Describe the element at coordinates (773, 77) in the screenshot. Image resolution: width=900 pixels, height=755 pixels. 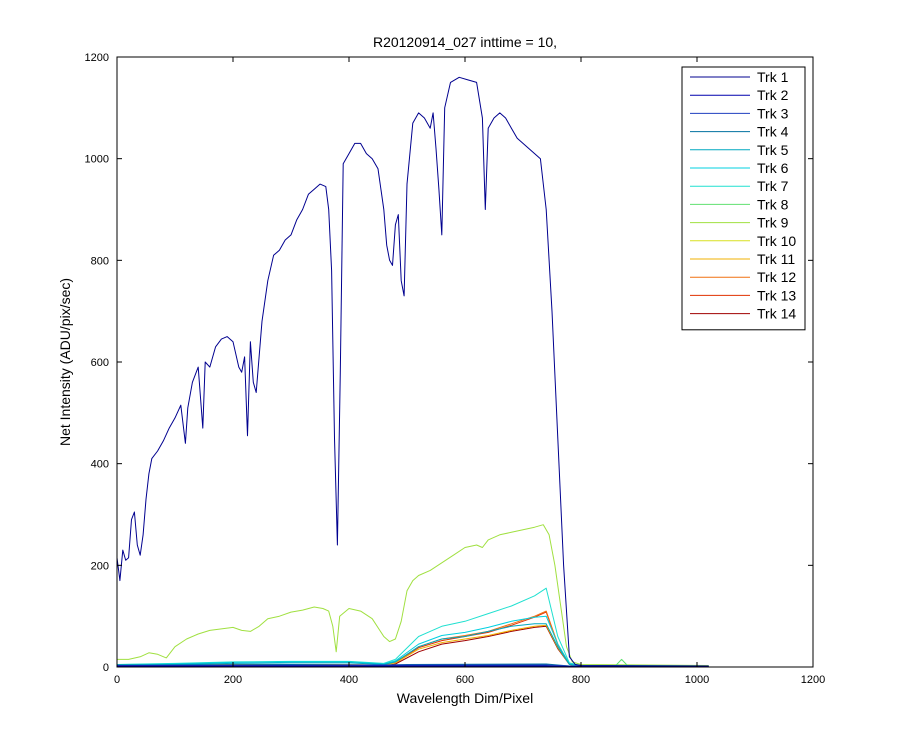
I see `legend-label-trk-1: Trk 1` at that location.